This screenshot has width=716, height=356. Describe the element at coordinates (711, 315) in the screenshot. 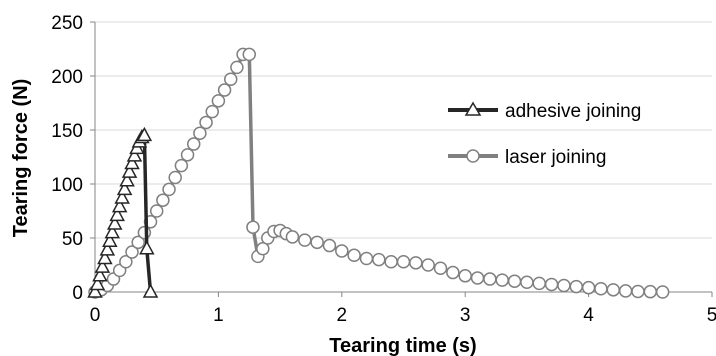

I see `x-tick-label: 5` at that location.